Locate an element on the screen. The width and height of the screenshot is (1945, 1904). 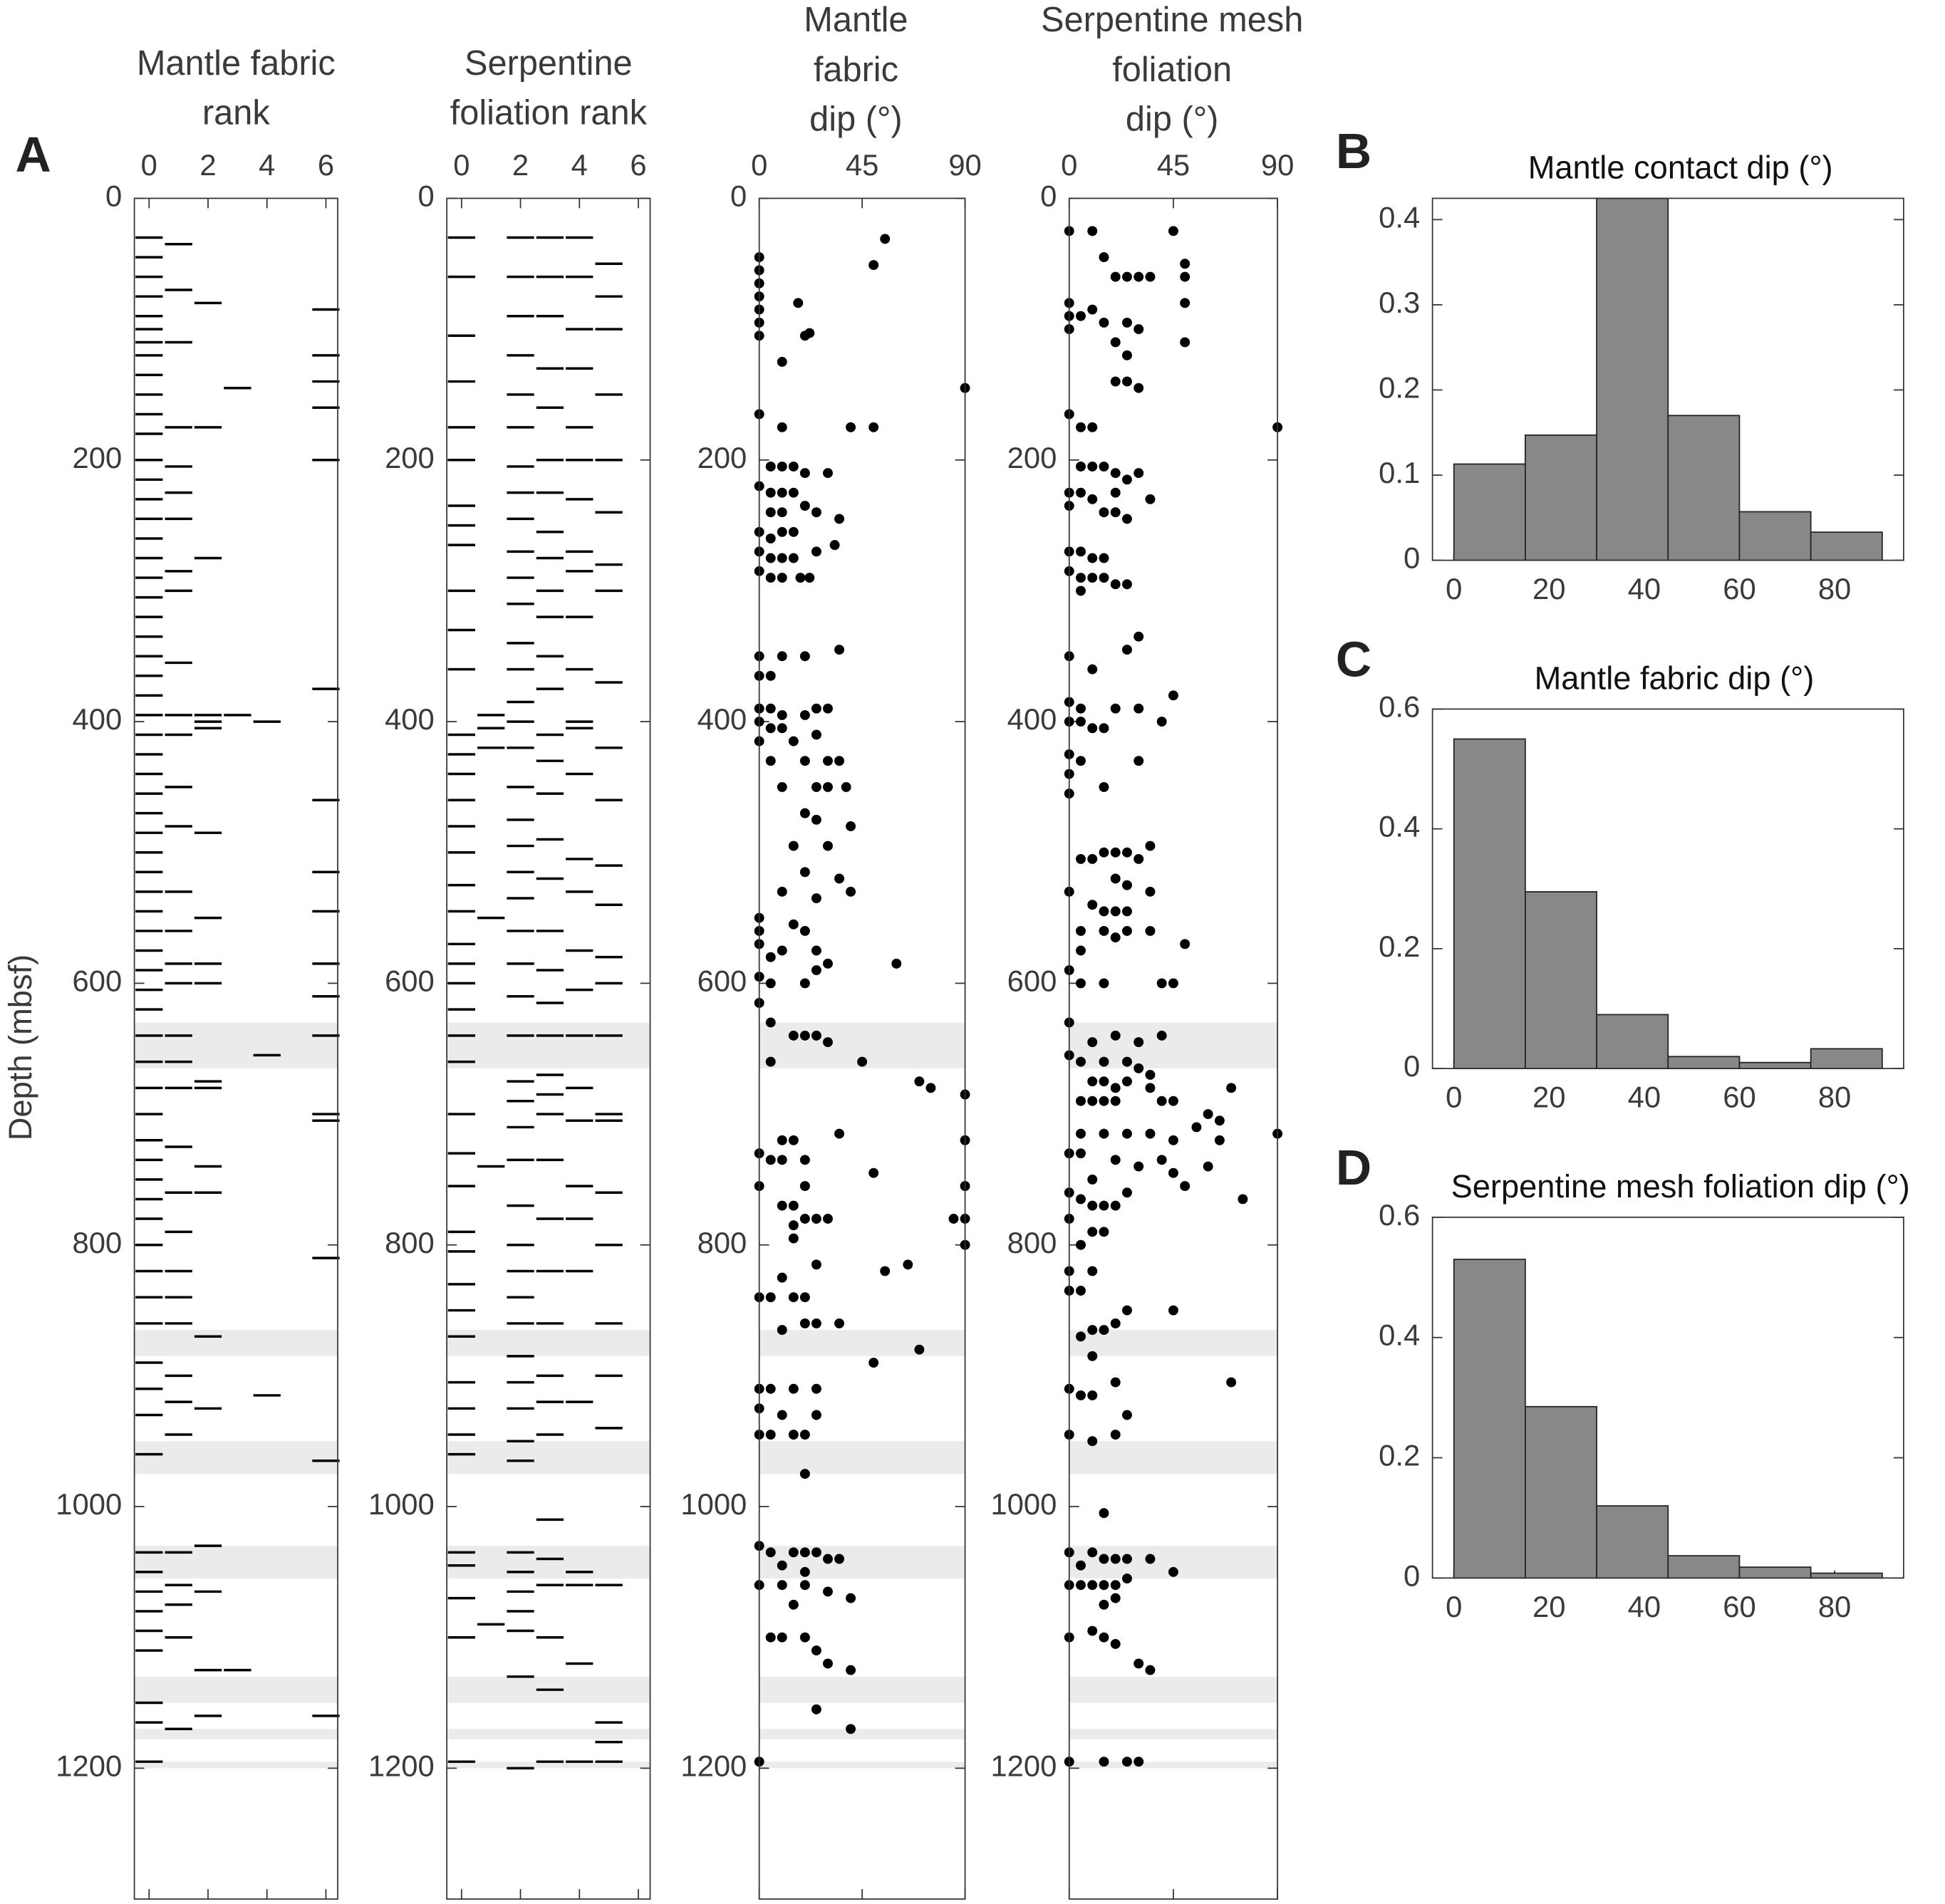
x-tick-label: 45 is located at coordinates (1173, 165).